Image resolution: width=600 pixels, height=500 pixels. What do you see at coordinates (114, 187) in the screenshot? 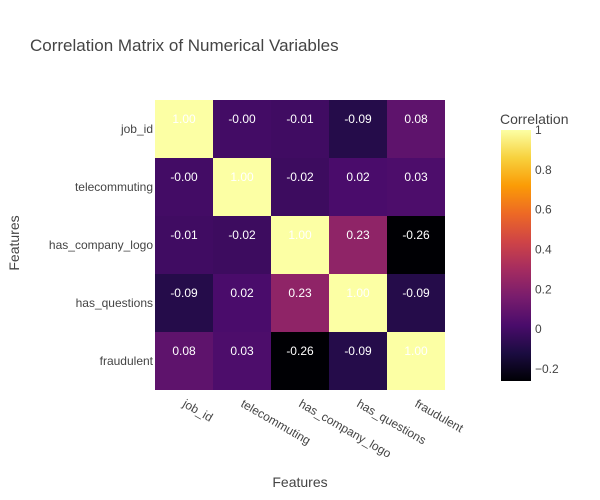
I see `y-tick-label: telecommuting` at bounding box center [114, 187].